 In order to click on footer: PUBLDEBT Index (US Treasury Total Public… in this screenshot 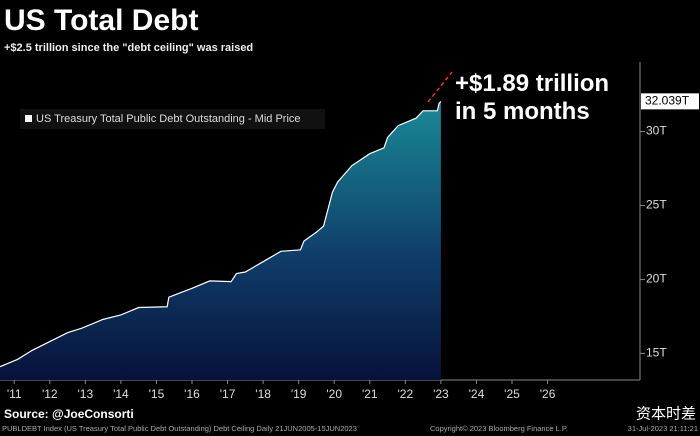, I will do `click(179, 428)`.